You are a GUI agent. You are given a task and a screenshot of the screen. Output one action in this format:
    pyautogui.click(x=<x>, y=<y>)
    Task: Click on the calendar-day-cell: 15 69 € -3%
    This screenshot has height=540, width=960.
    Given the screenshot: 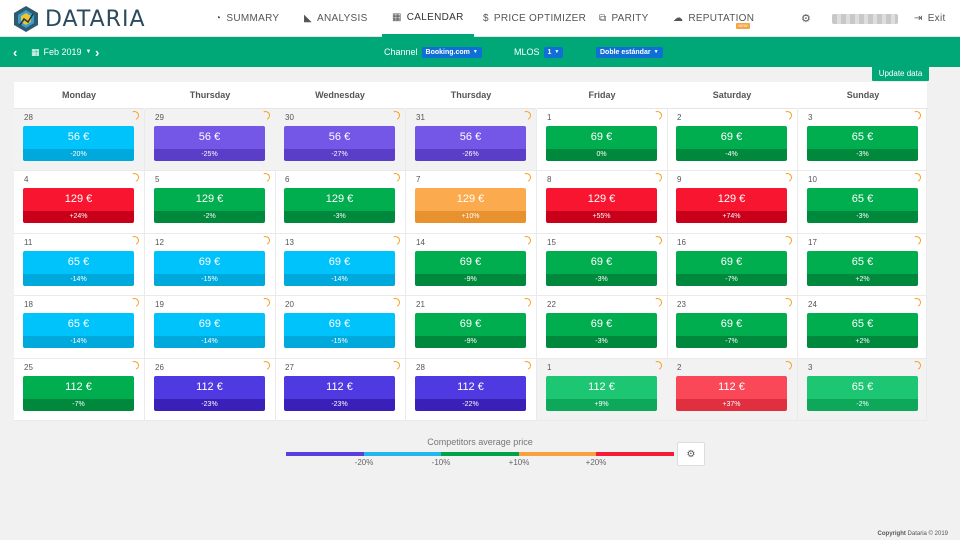 What is the action you would take?
    pyautogui.click(x=602, y=265)
    